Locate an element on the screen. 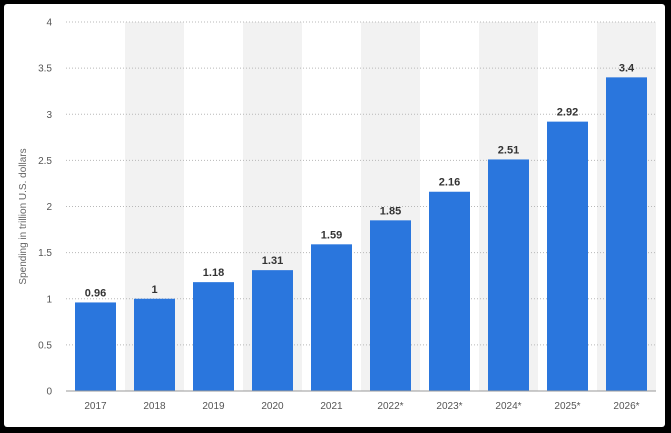 This screenshot has height=433, width=671. x-tick-label: 2018 is located at coordinates (154, 406).